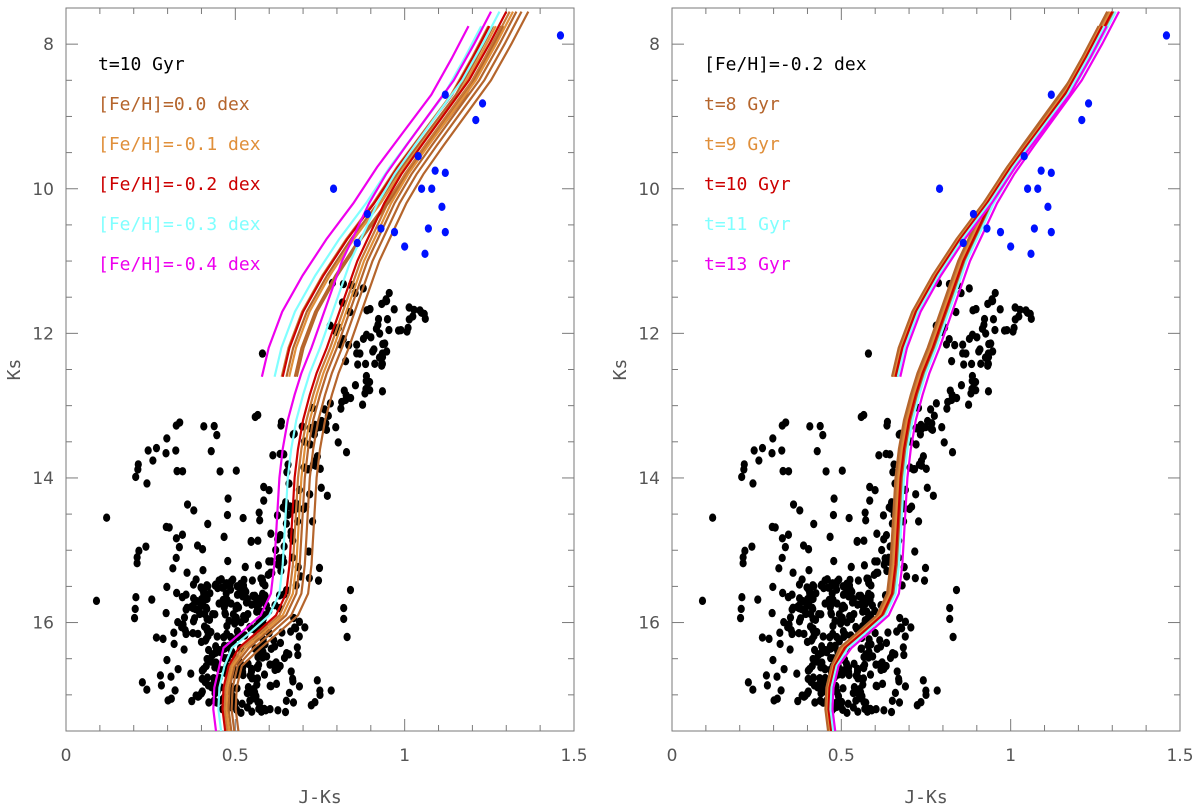 The image size is (1200, 810). I want to click on legend-header: [Fe/H]=-0.2 dex, so click(785, 64).